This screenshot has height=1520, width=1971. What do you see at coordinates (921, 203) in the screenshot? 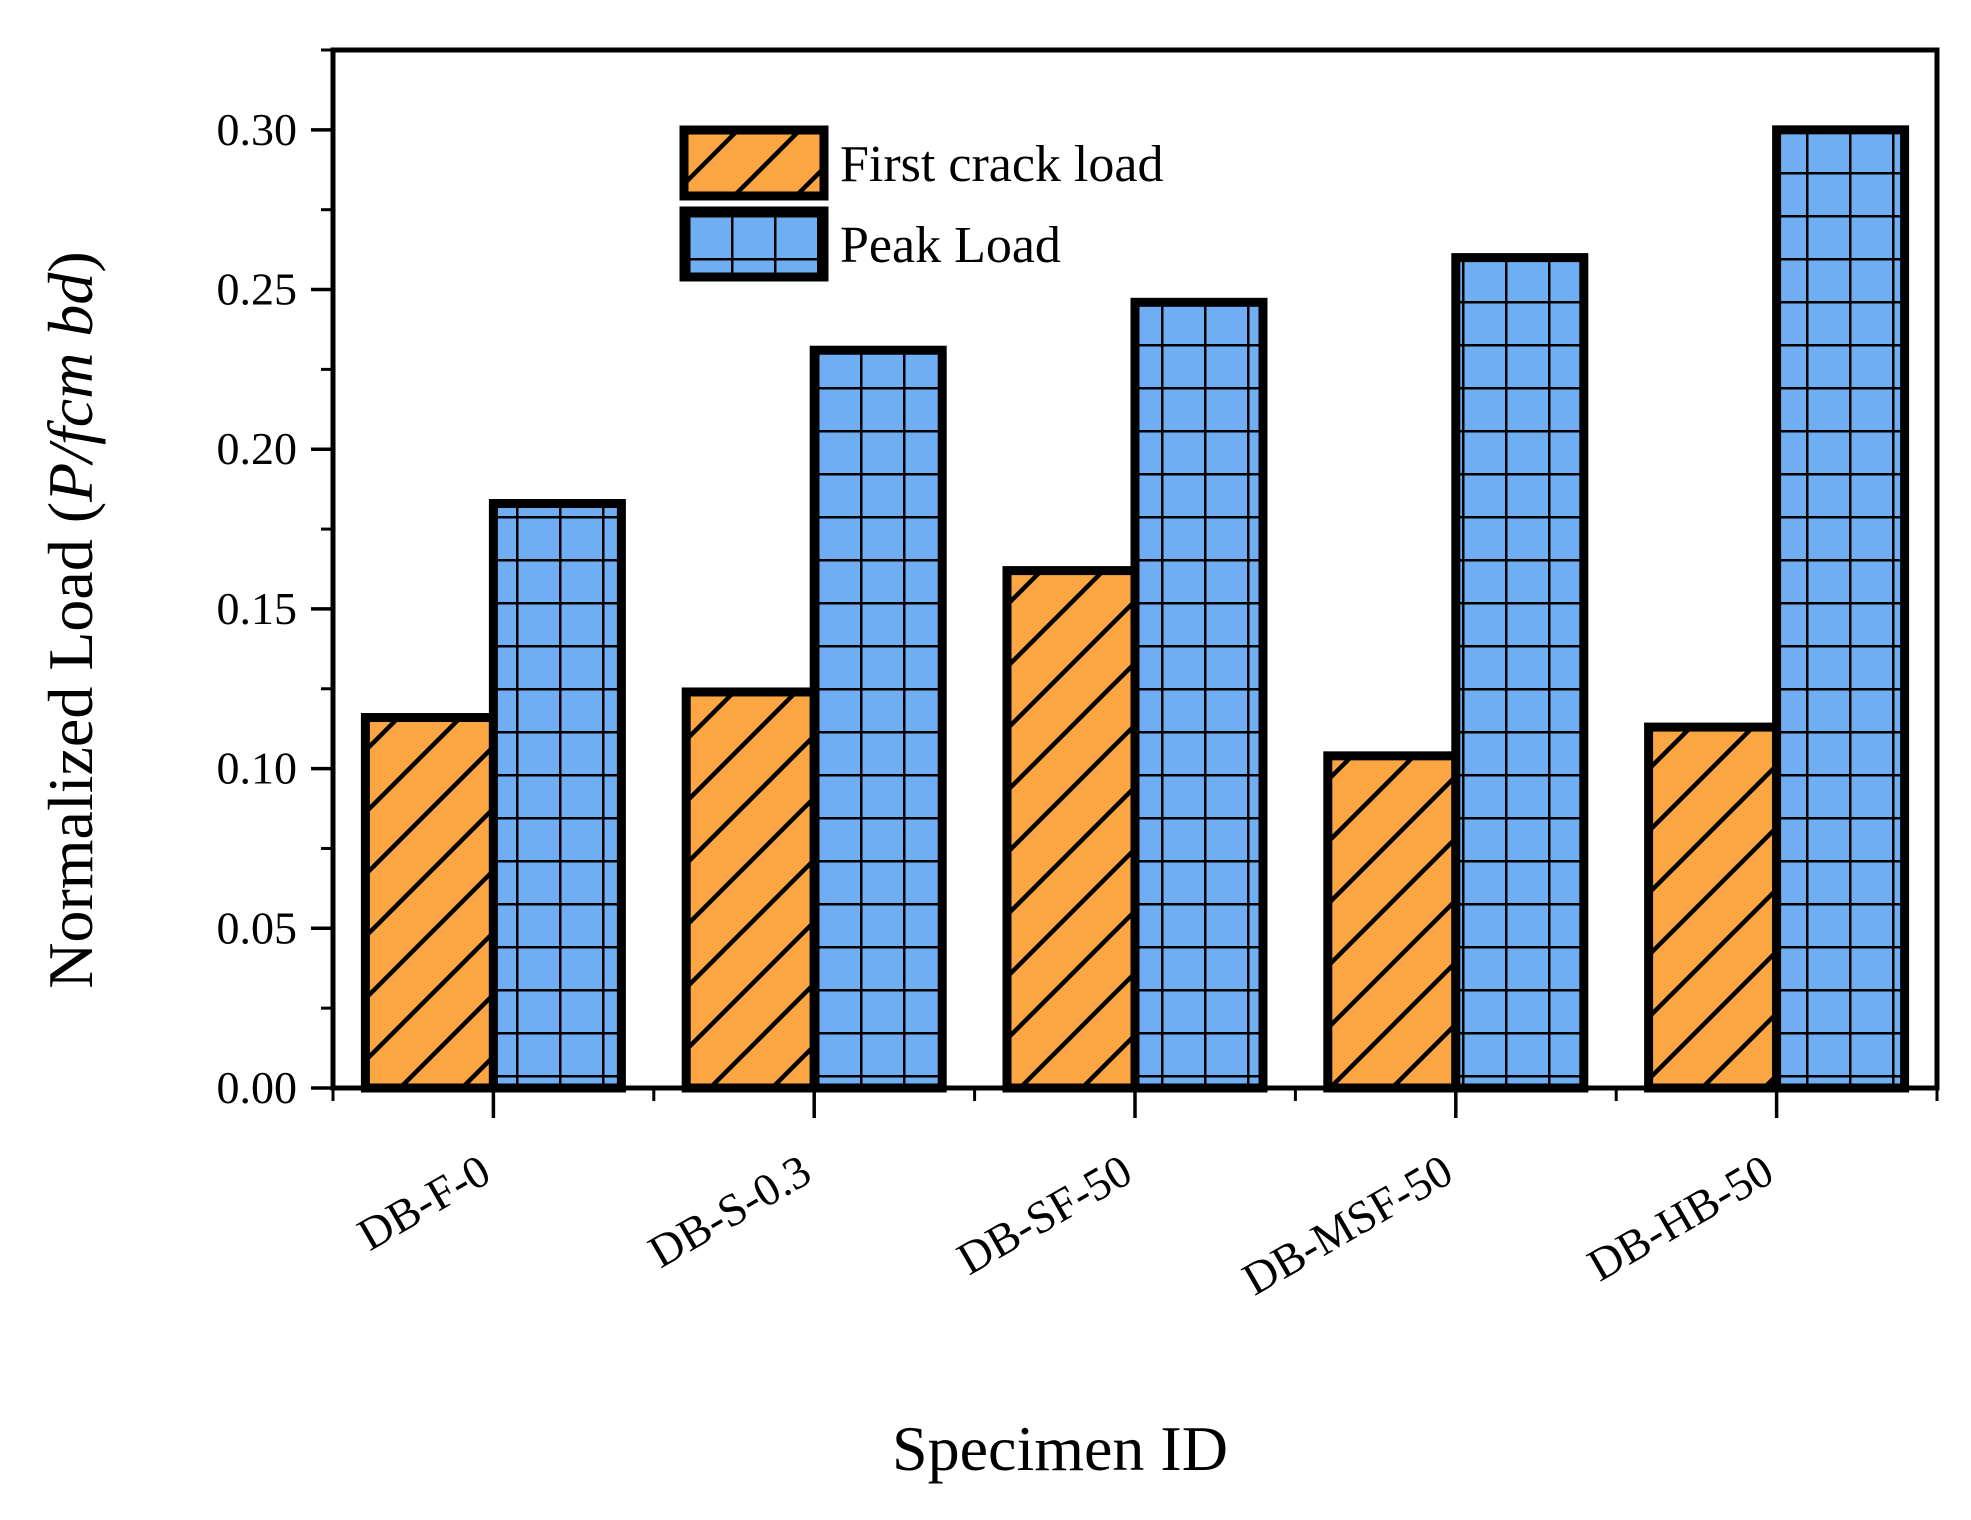
I see `legend: First crack load Peak Load` at bounding box center [921, 203].